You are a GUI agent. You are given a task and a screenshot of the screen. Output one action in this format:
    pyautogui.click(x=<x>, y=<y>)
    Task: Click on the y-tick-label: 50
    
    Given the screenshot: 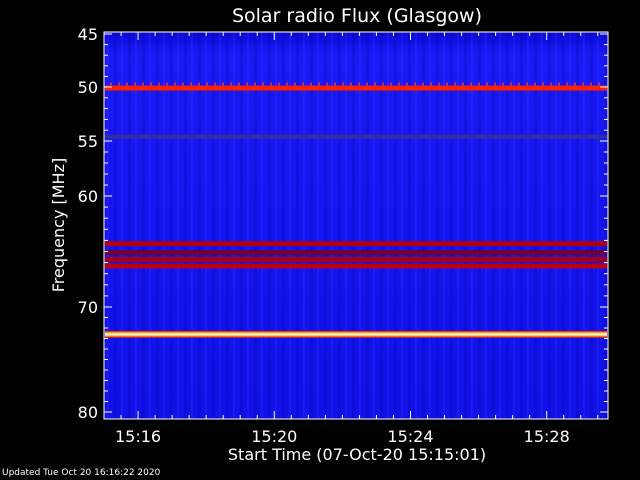 What is the action you would take?
    pyautogui.click(x=88, y=87)
    